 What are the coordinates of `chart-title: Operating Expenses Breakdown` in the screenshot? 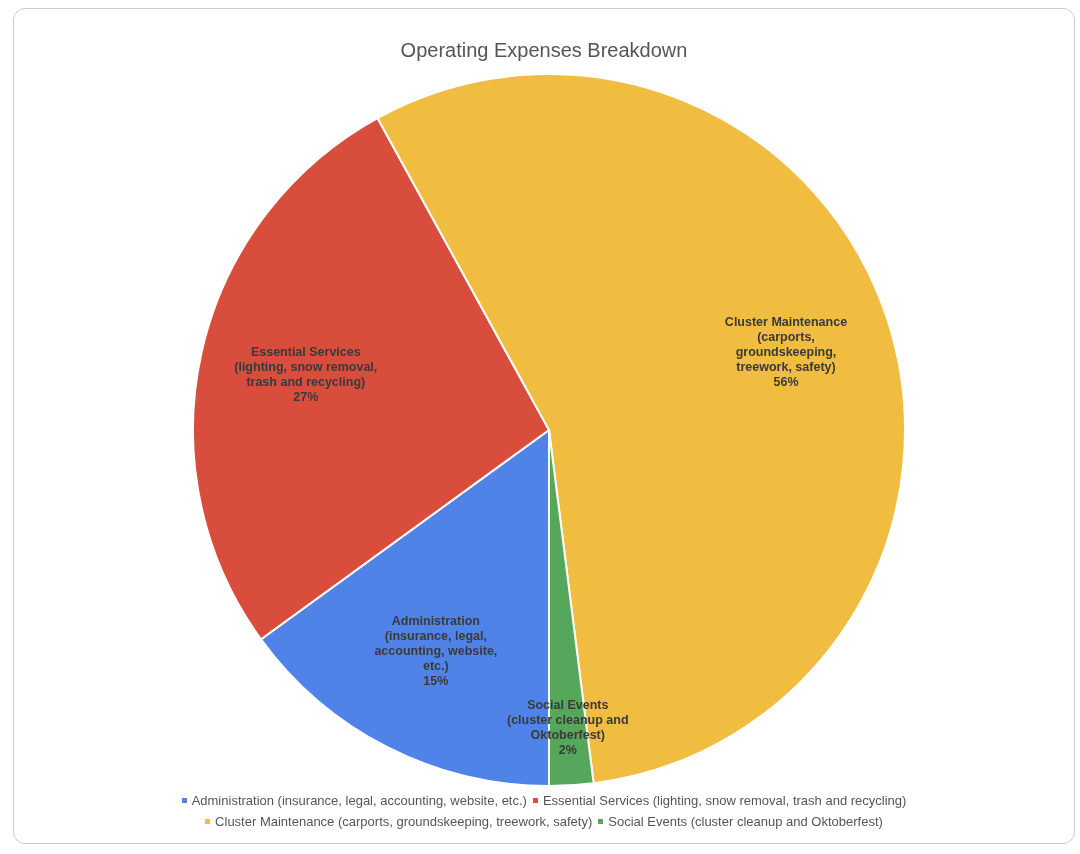 It's located at (544, 50).